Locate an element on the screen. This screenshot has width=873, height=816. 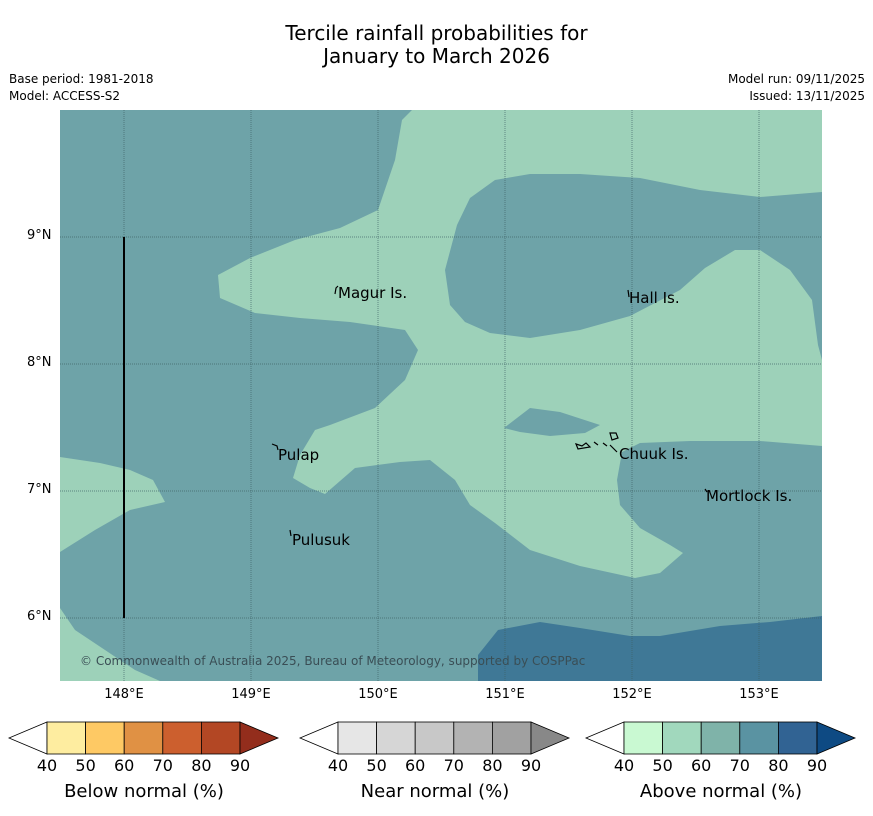
colorbar-near-tick-80: 80 is located at coordinates (492, 765).